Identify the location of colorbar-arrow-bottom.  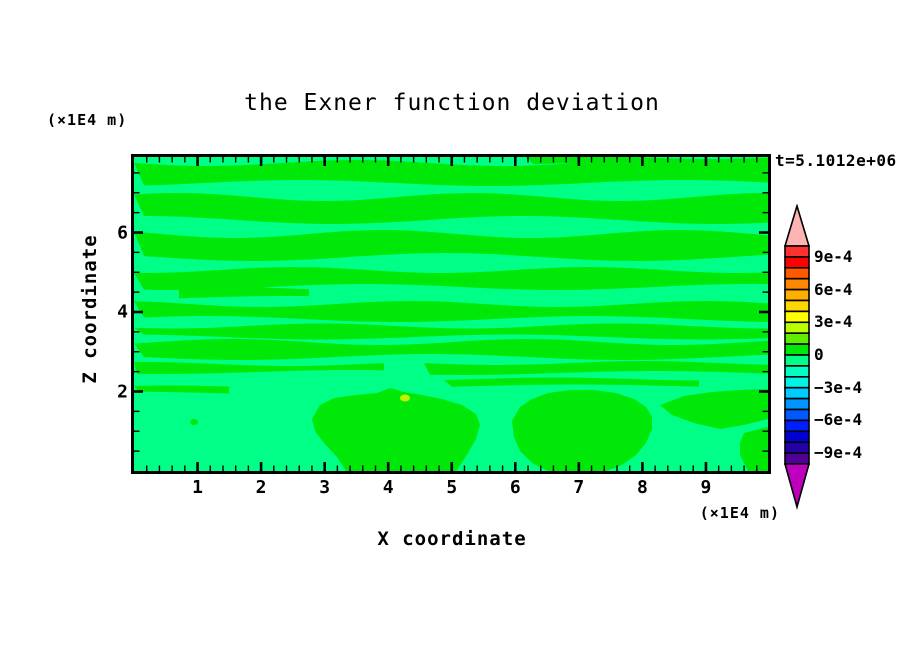
(797, 486).